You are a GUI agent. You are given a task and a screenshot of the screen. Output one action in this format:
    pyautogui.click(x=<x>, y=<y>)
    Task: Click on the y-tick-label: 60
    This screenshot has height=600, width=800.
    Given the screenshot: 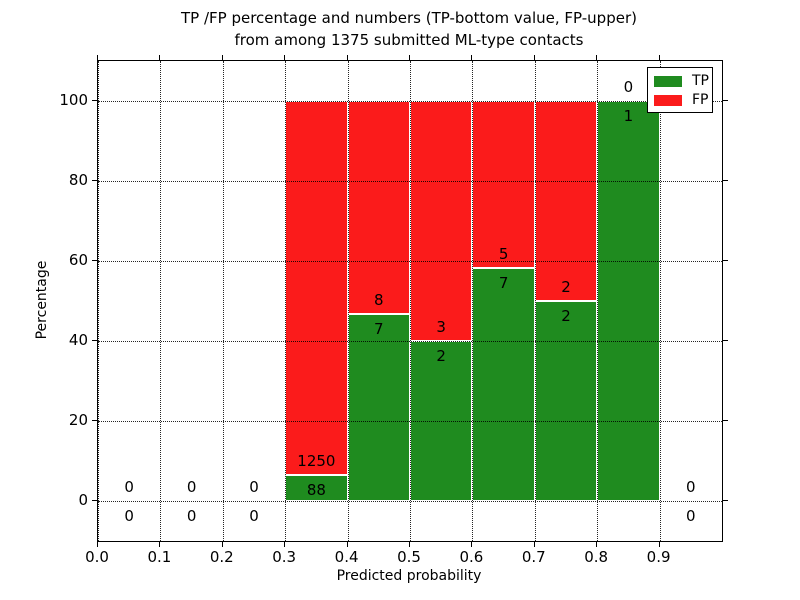 What is the action you would take?
    pyautogui.click(x=78, y=260)
    